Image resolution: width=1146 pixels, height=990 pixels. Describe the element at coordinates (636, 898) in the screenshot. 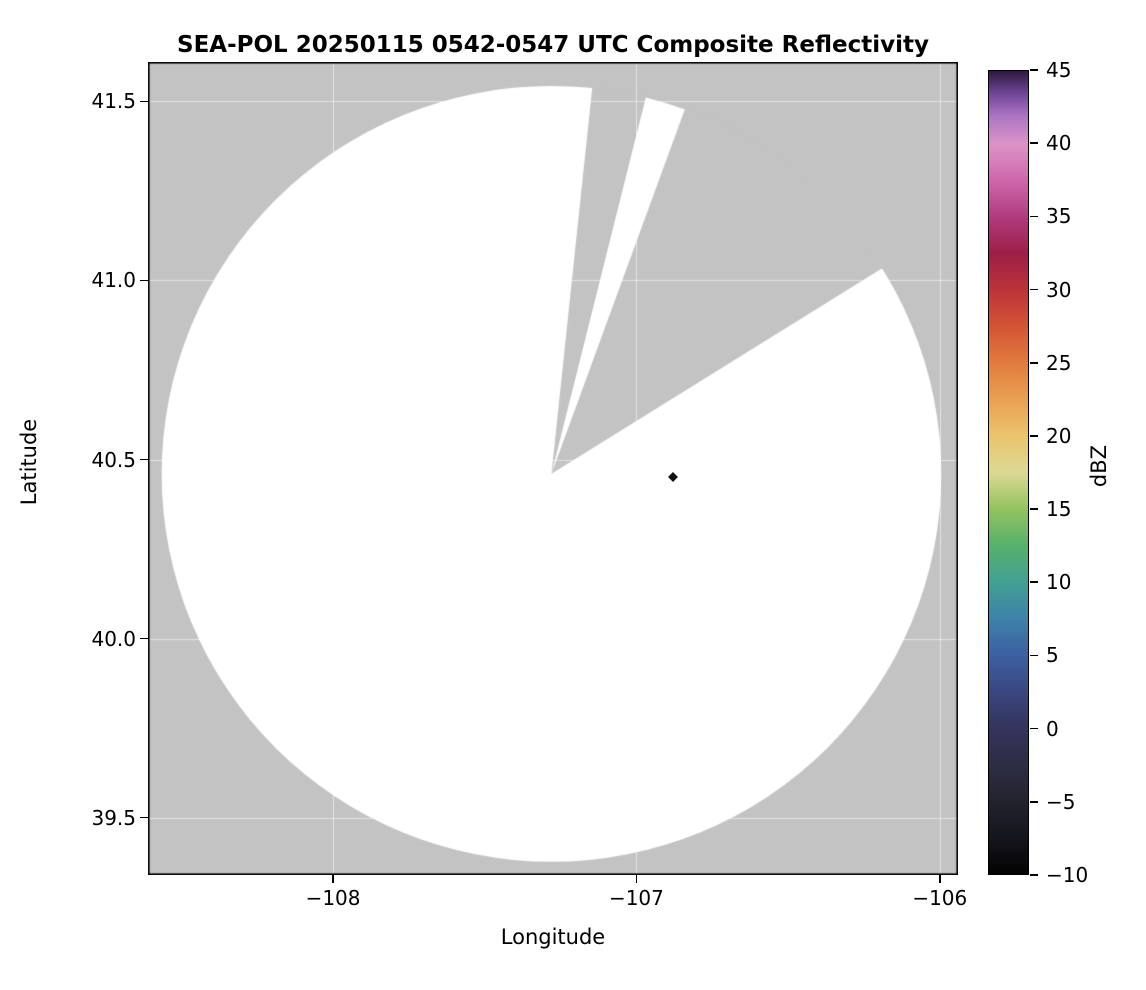

I see `x-tick-label: −107` at that location.